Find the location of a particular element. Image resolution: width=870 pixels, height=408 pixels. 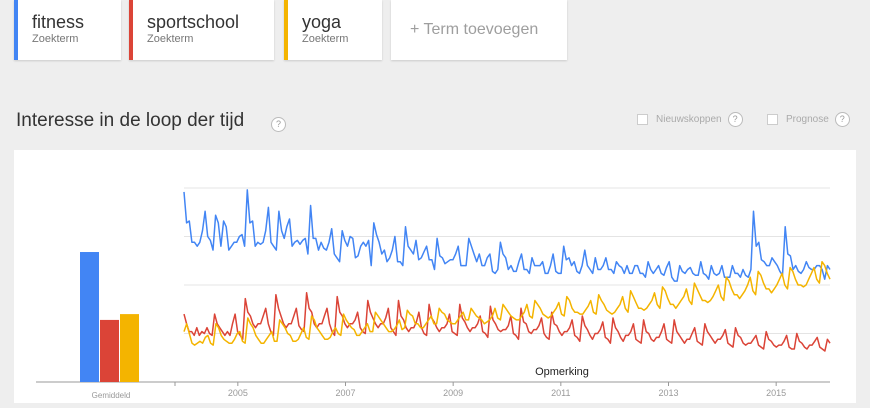

average-bars is located at coordinates (109, 317).